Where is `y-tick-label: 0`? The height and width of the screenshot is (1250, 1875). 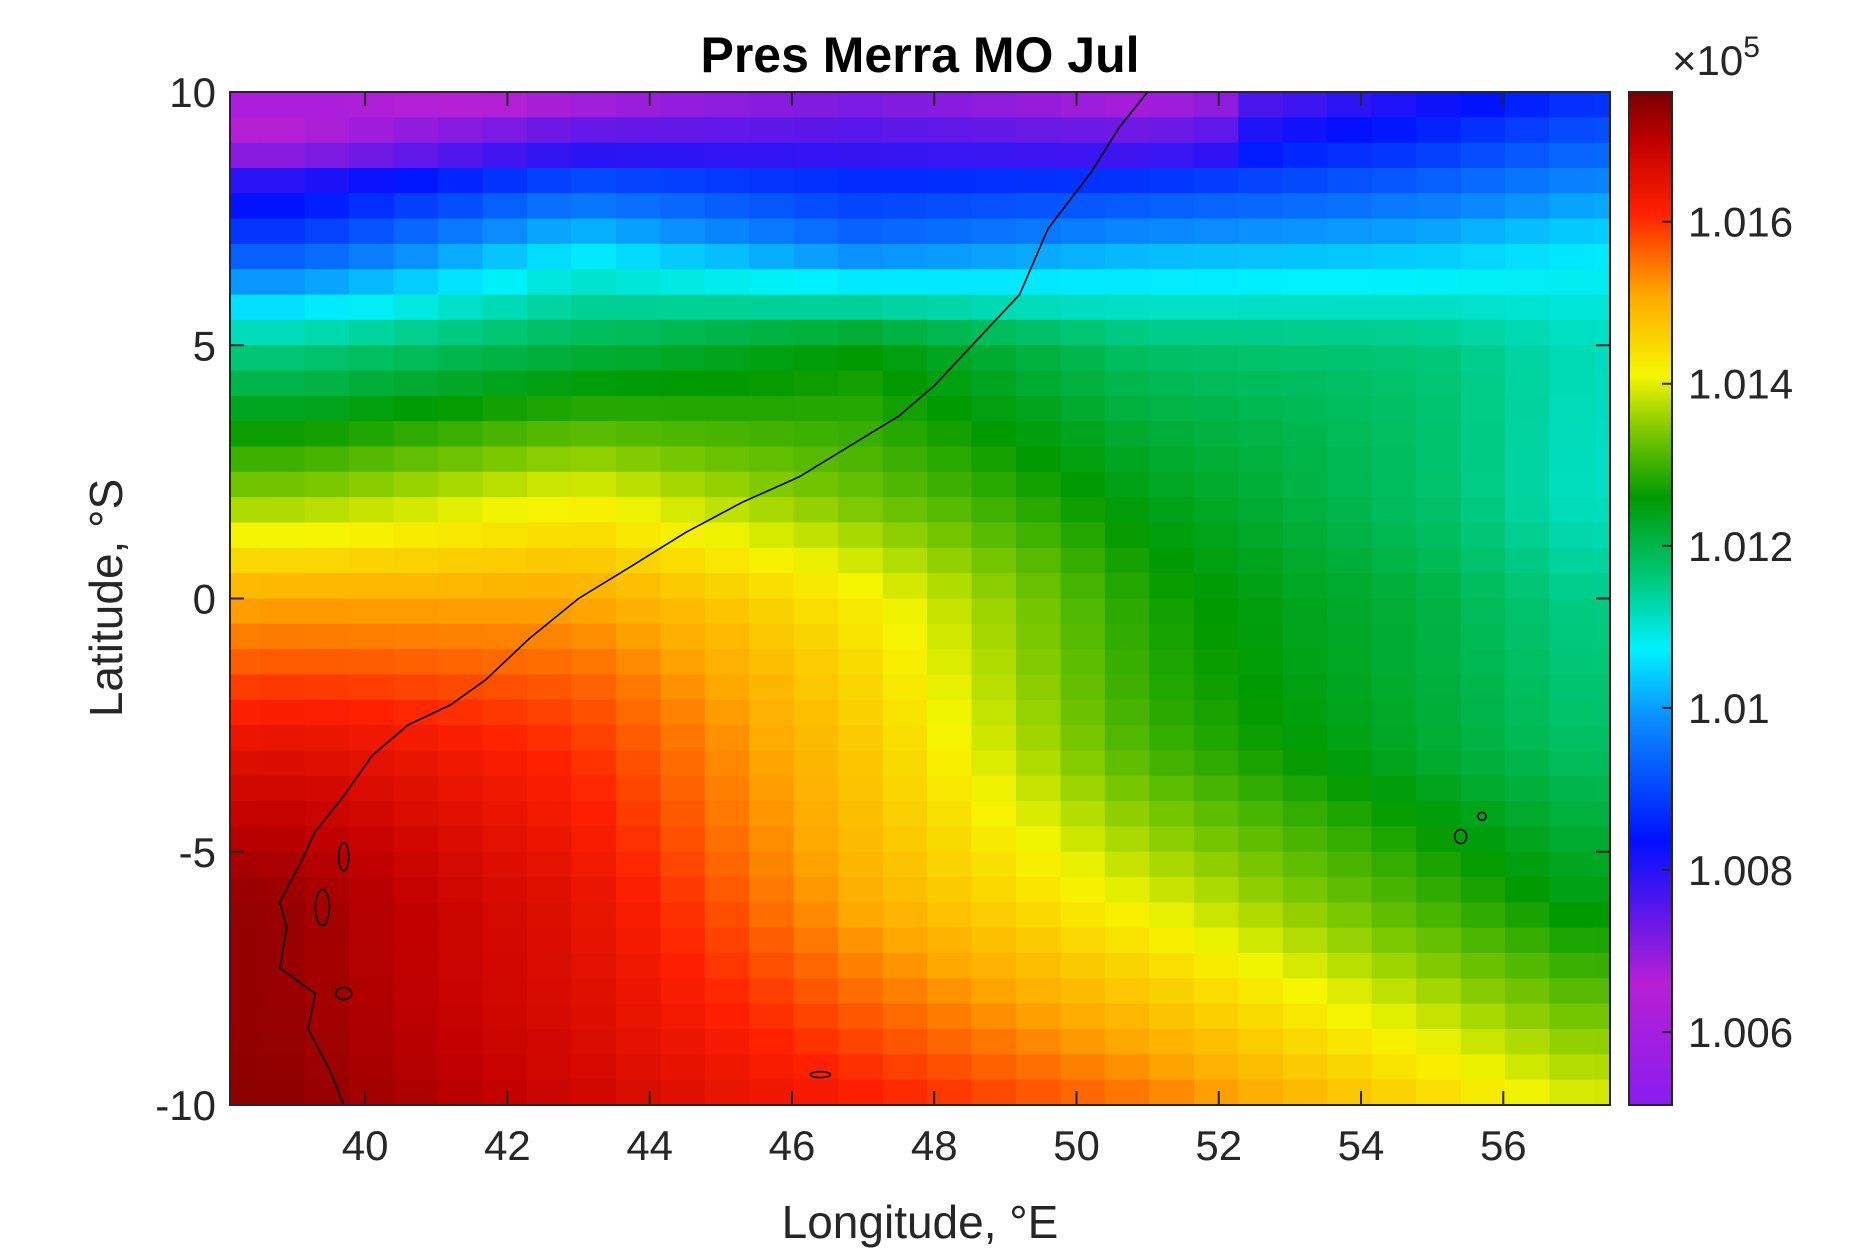
y-tick-label: 0 is located at coordinates (204, 599).